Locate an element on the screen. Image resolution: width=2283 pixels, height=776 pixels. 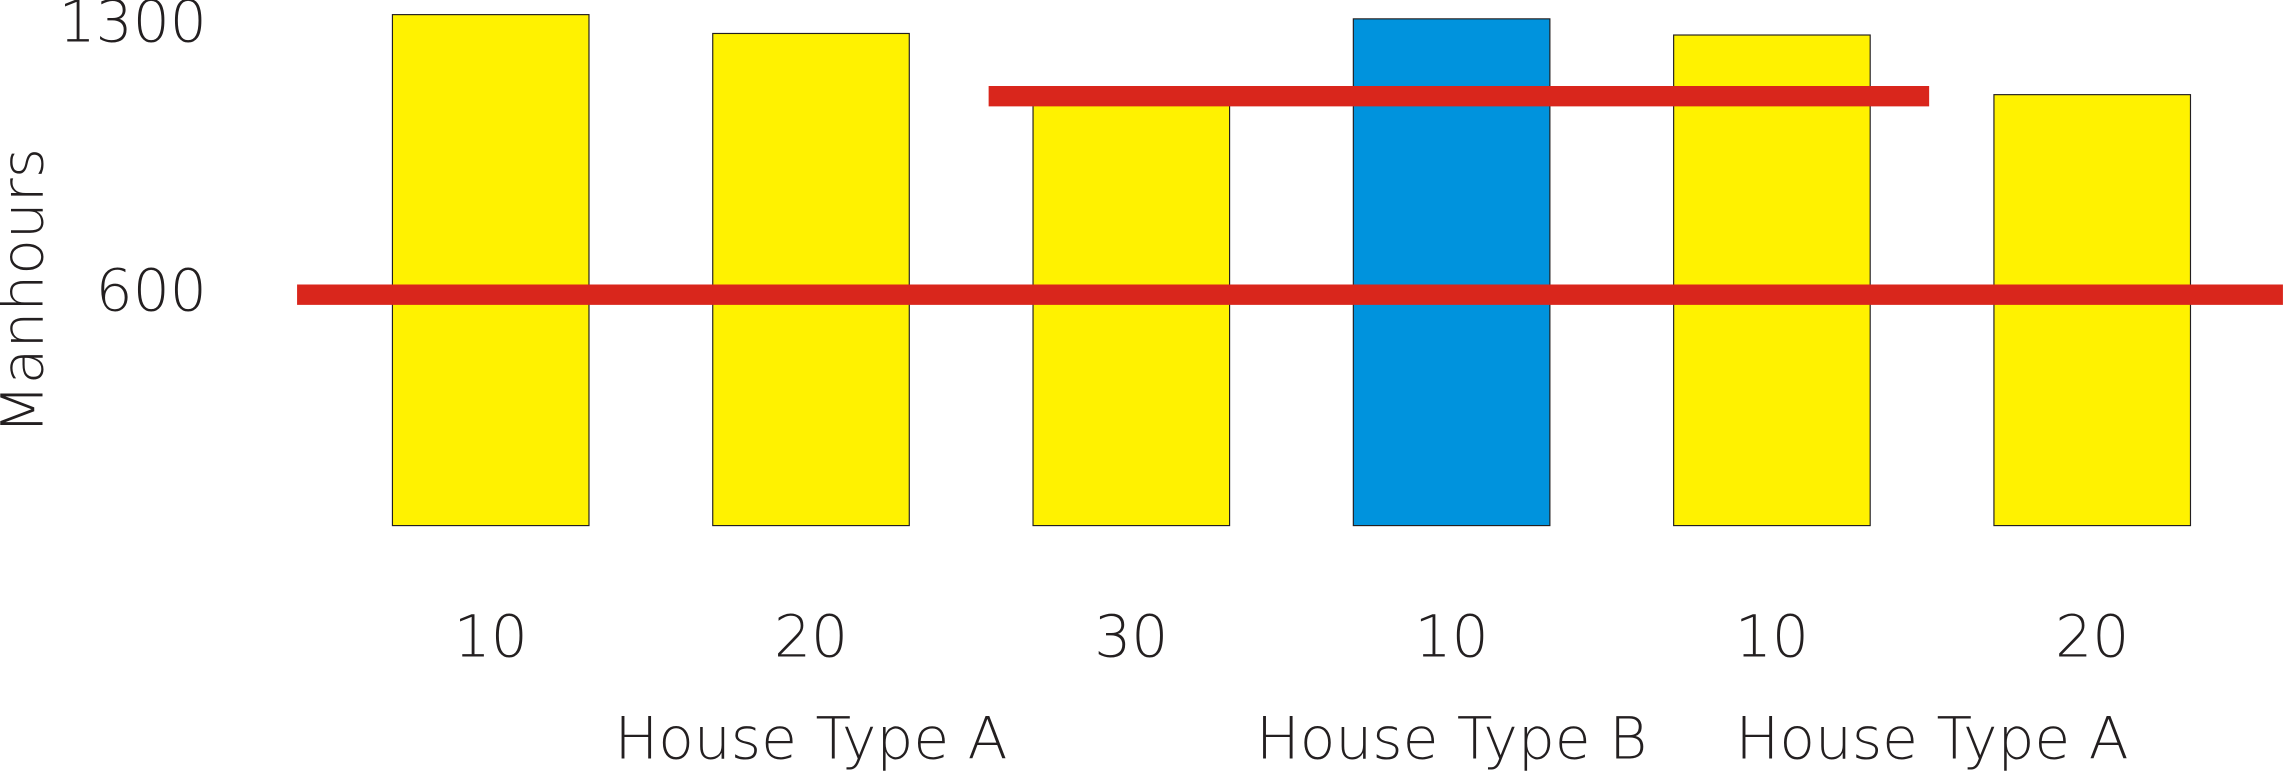
group-label: House Type B is located at coordinates (1451, 739).